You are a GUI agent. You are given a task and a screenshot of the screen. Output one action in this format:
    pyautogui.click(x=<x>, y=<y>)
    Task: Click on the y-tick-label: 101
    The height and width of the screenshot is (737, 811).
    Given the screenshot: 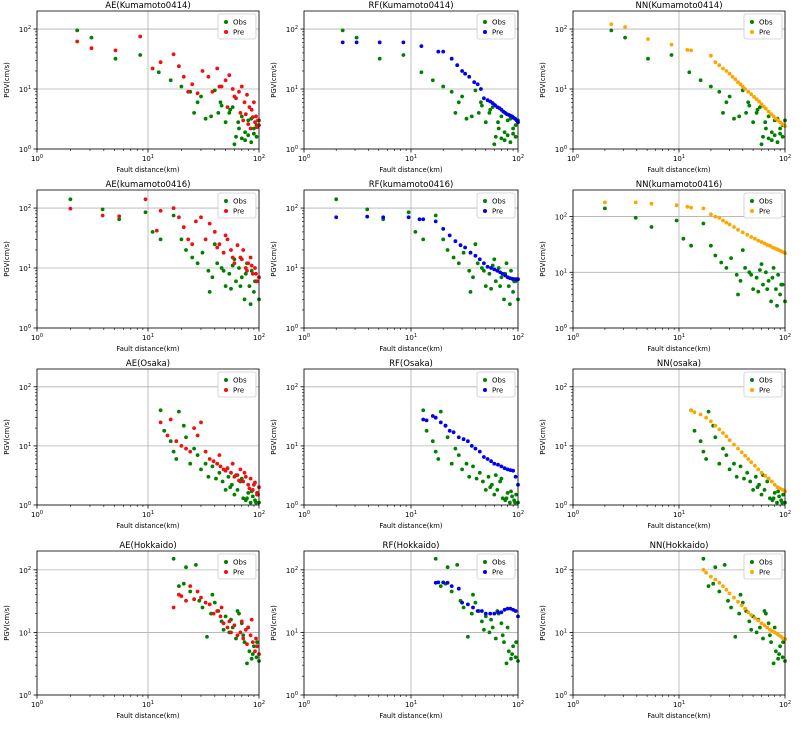 What is the action you would take?
    pyautogui.click(x=25, y=89)
    